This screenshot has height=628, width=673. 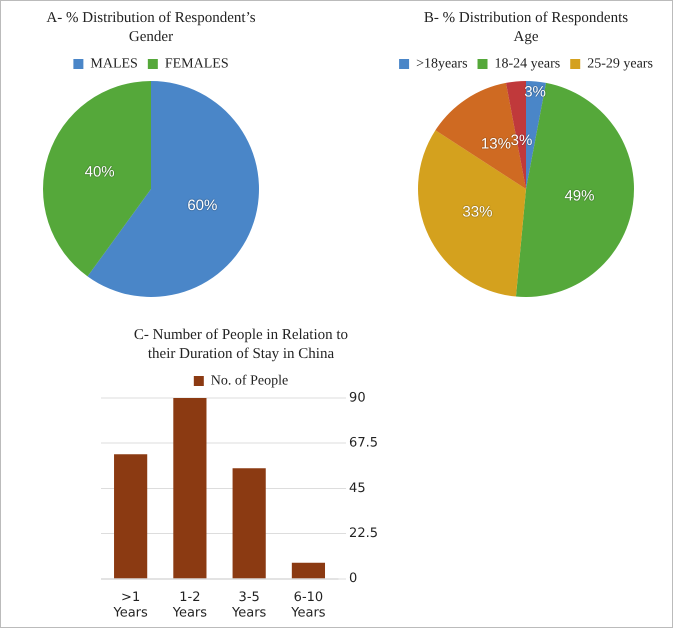 I want to click on y-tick-label: 0, so click(x=353, y=578).